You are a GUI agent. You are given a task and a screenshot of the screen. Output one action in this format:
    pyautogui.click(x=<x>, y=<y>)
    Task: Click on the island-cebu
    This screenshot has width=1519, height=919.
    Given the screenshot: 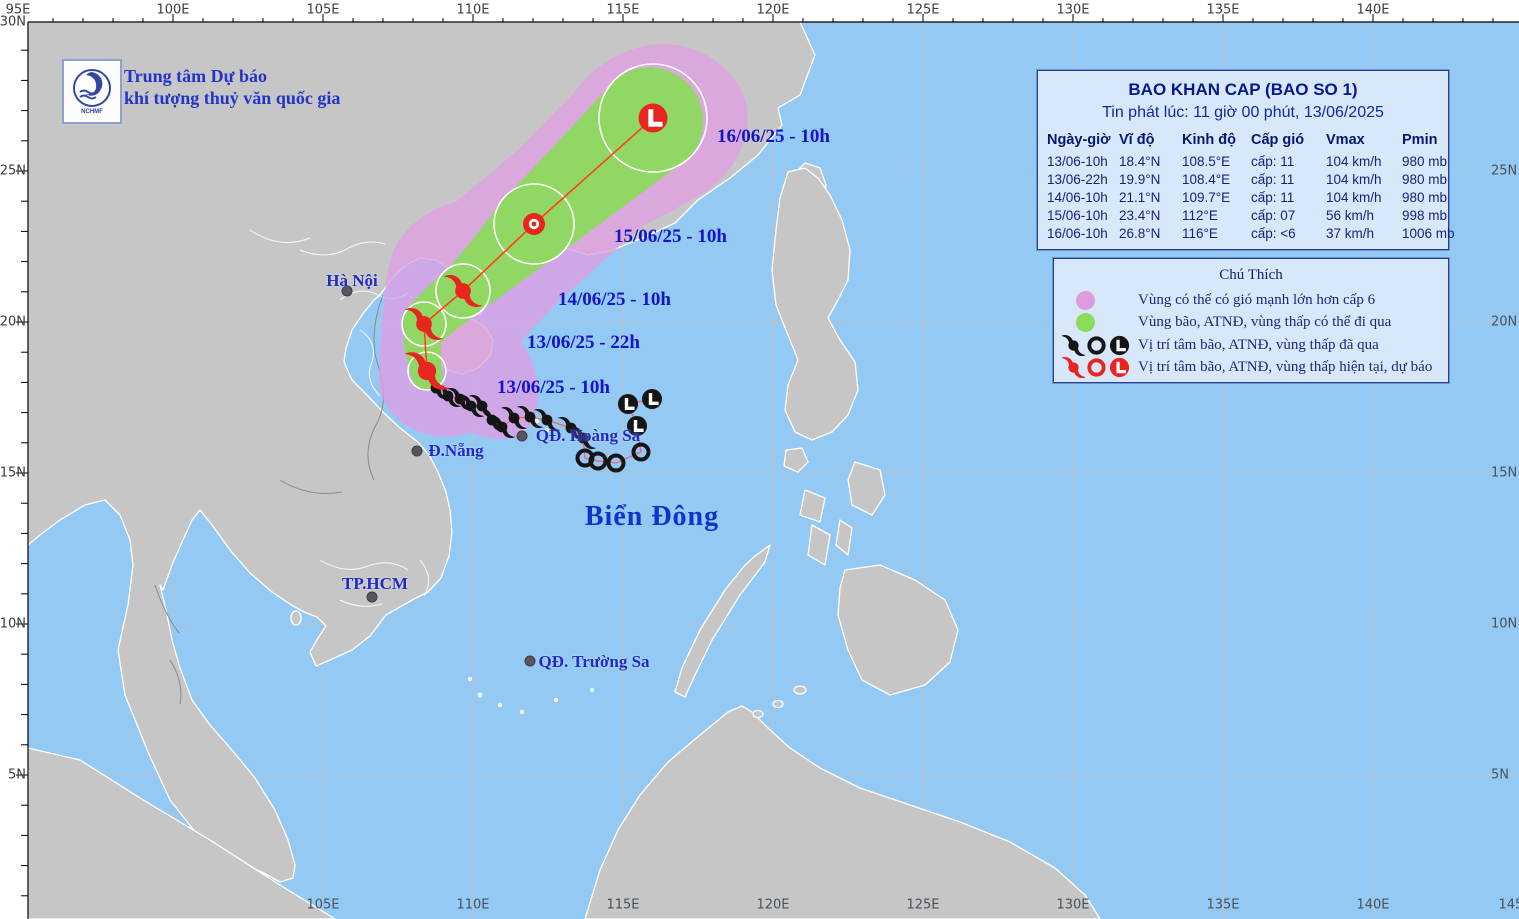 What is the action you would take?
    pyautogui.click(x=844, y=537)
    